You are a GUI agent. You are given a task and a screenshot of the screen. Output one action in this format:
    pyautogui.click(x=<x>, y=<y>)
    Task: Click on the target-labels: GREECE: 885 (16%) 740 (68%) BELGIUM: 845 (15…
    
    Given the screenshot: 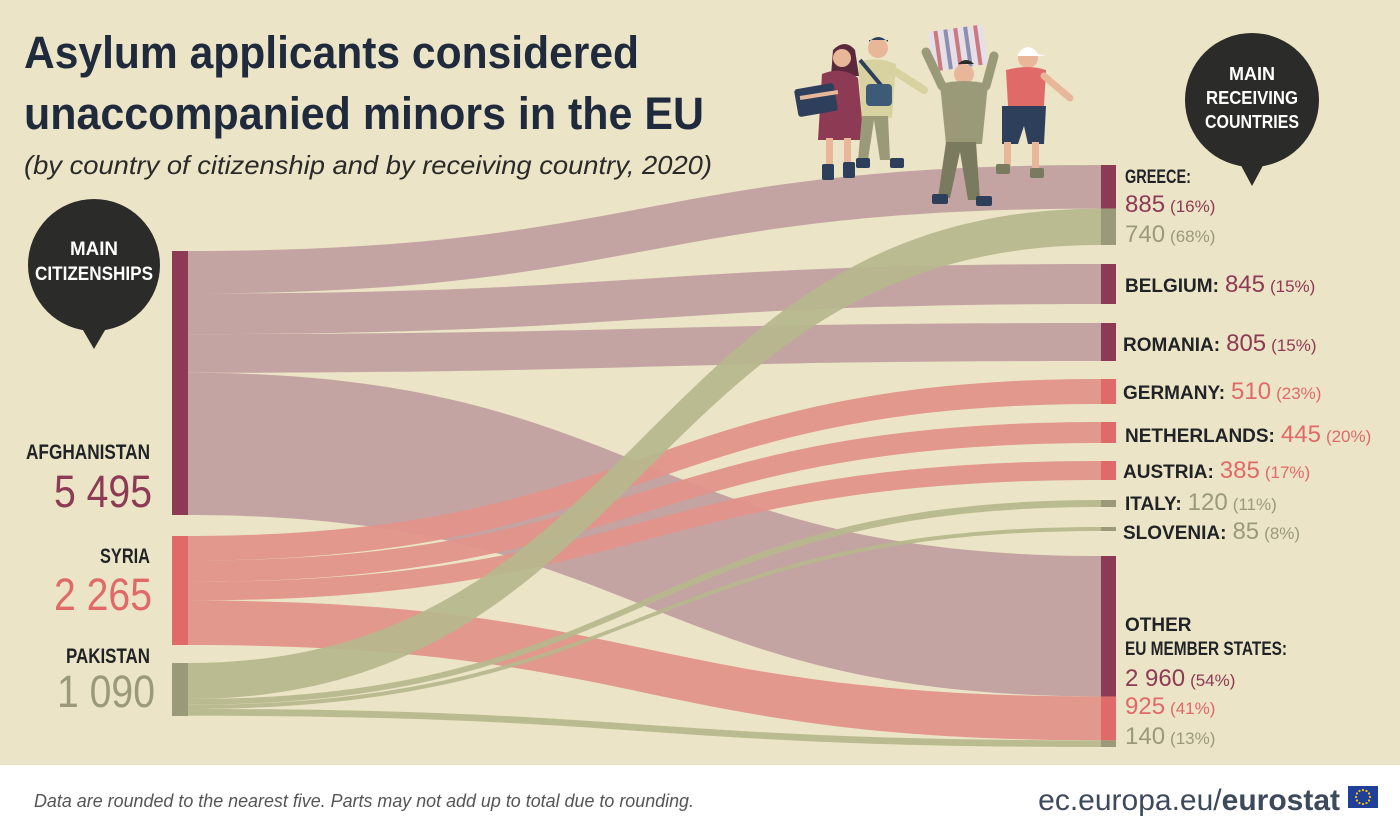 What is the action you would take?
    pyautogui.click(x=1247, y=458)
    